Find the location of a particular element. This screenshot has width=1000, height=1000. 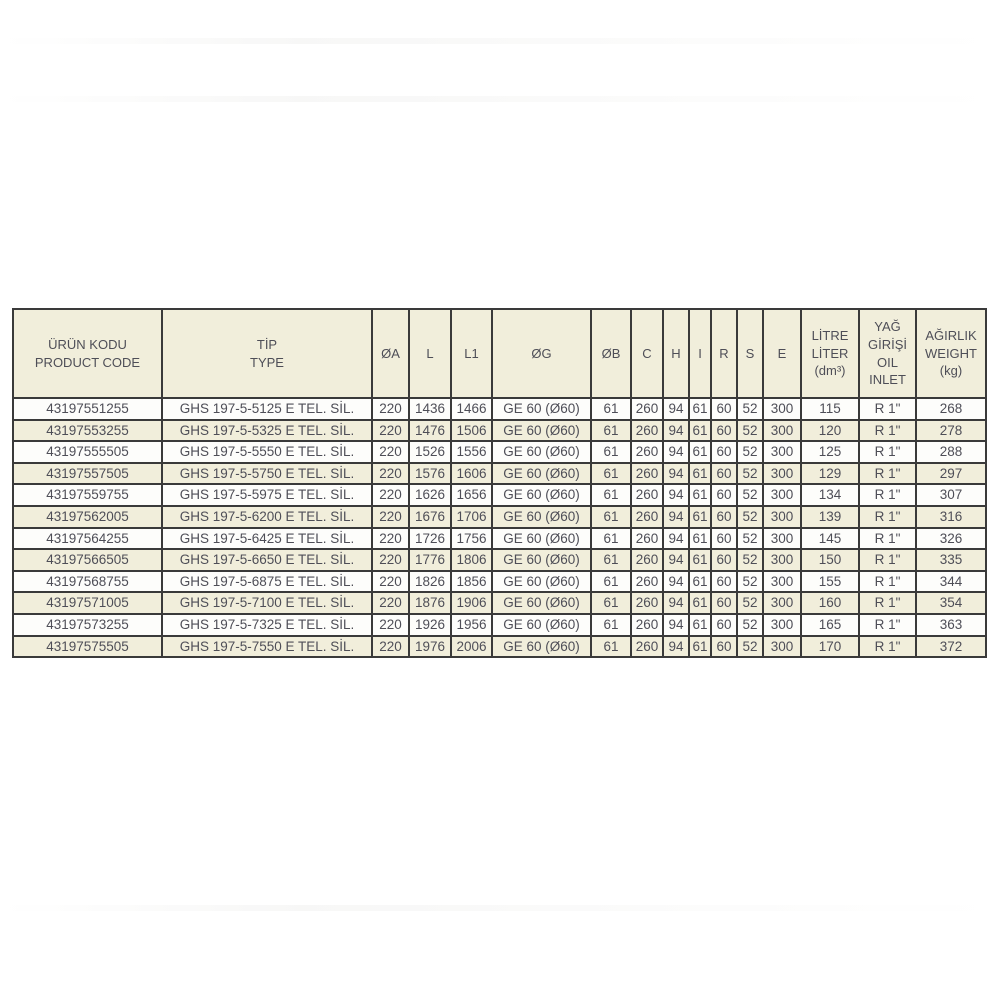

cell-product-code: 43197573255 is located at coordinates (87, 624).